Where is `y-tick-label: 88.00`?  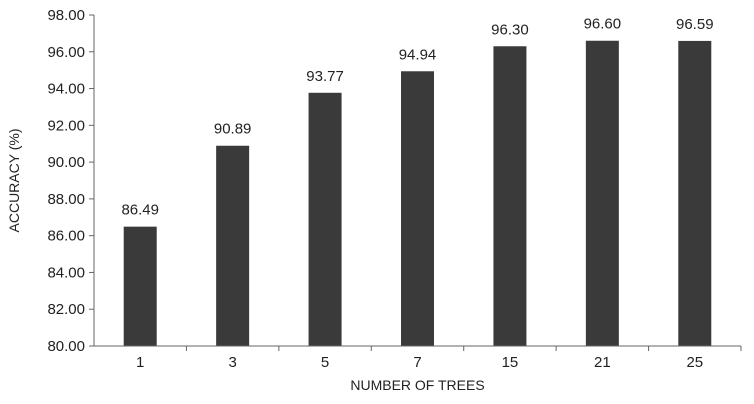 y-tick-label: 88.00 is located at coordinates (66, 199).